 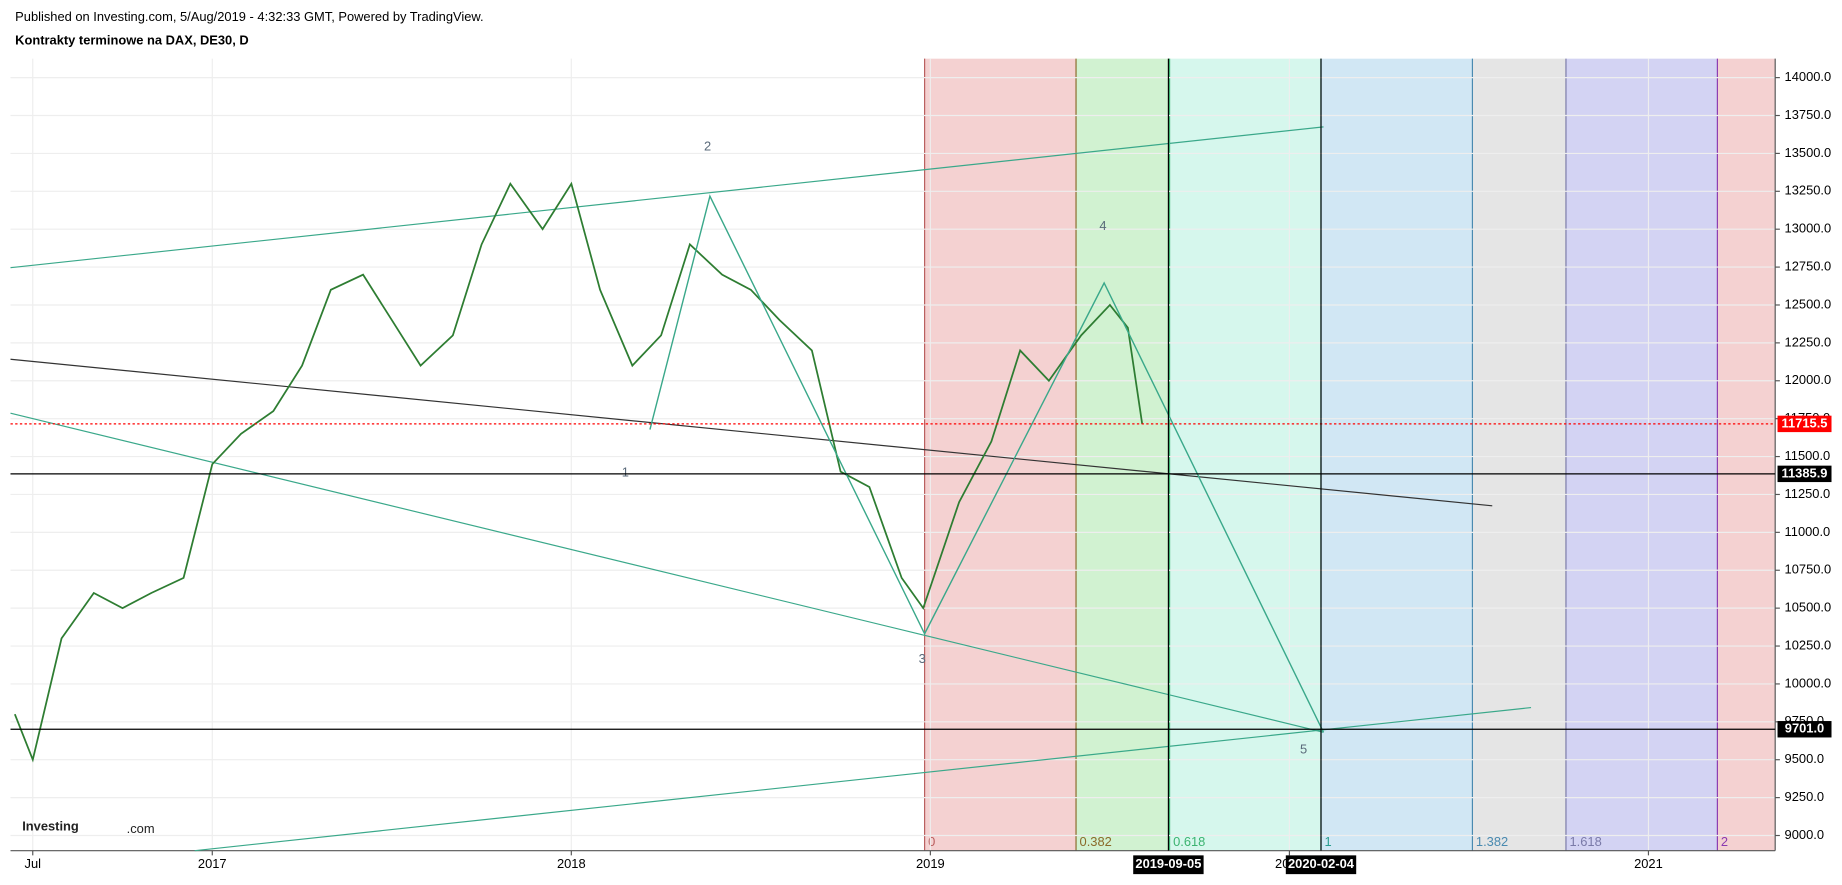 I want to click on y-tick-label: 13500.0, so click(x=1808, y=152).